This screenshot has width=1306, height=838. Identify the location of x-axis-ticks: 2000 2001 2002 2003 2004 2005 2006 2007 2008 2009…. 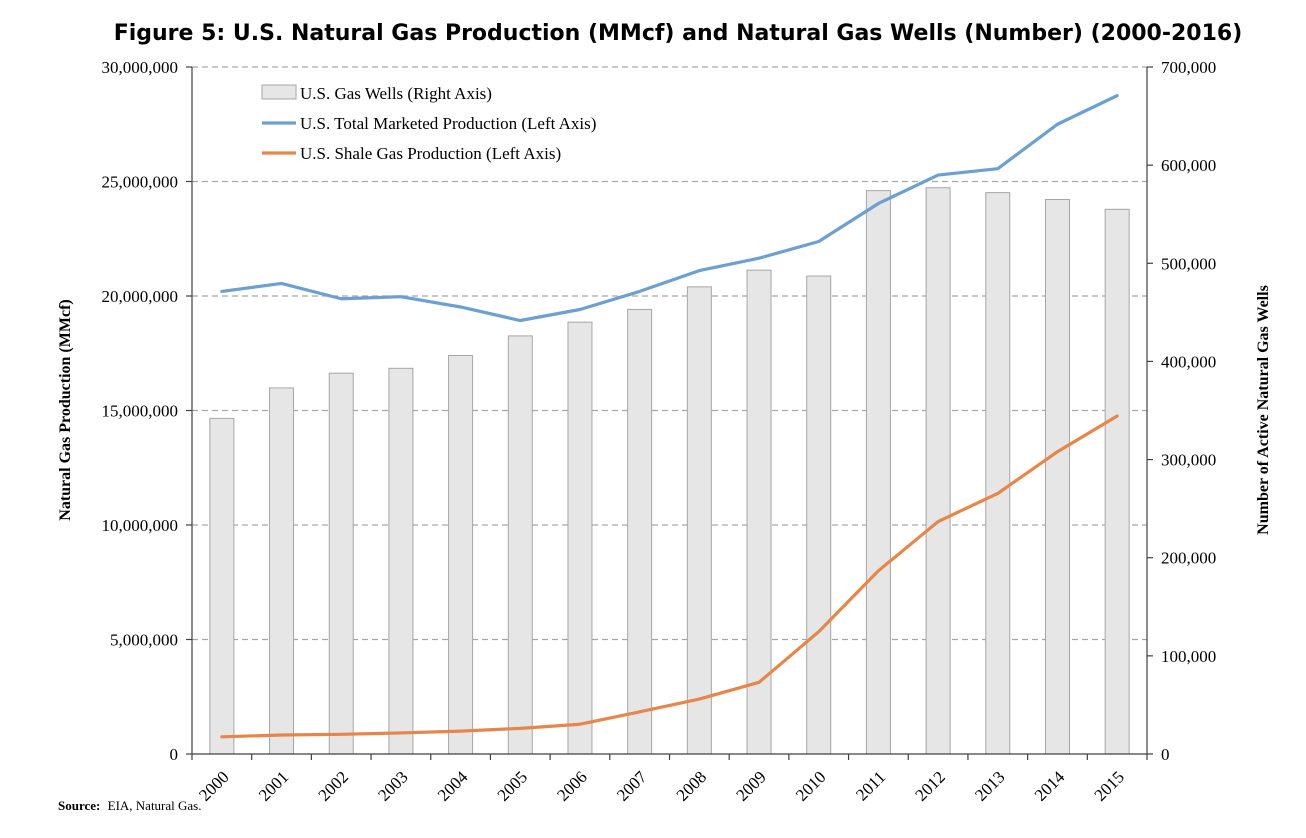
(669, 779).